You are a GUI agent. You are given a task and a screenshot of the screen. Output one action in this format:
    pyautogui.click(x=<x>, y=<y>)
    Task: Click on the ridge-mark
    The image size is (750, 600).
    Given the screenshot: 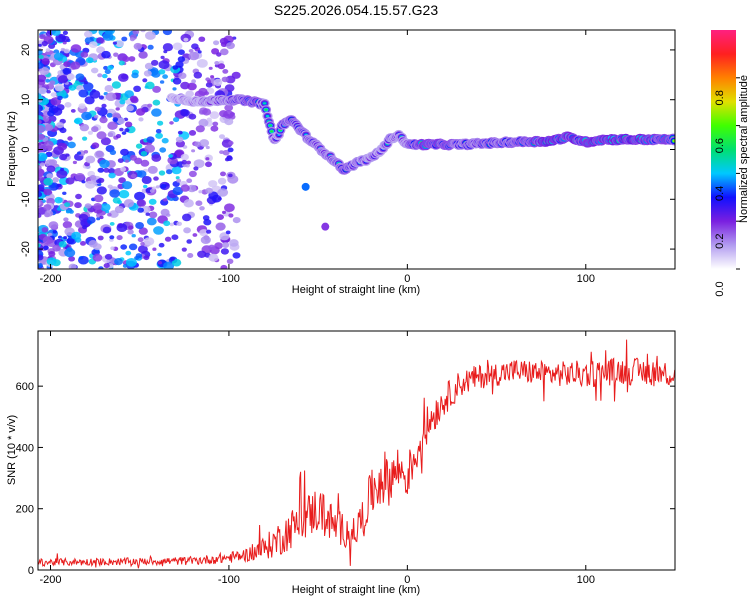 What is the action you would take?
    pyautogui.click(x=270, y=125)
    